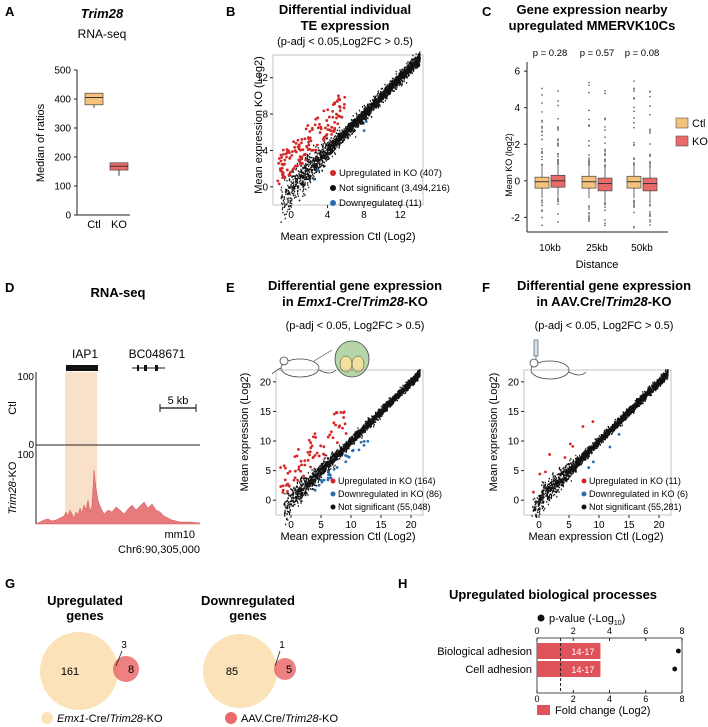  What do you see at coordinates (265, 115) in the screenshot?
I see `panel-b-ytick-label: 8` at bounding box center [265, 115].